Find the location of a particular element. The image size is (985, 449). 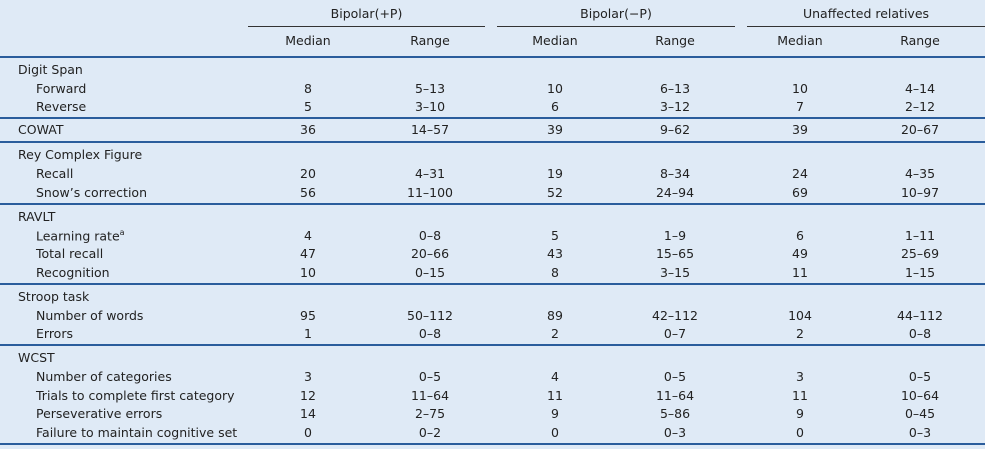

cell: 5 is located at coordinates (308, 107).